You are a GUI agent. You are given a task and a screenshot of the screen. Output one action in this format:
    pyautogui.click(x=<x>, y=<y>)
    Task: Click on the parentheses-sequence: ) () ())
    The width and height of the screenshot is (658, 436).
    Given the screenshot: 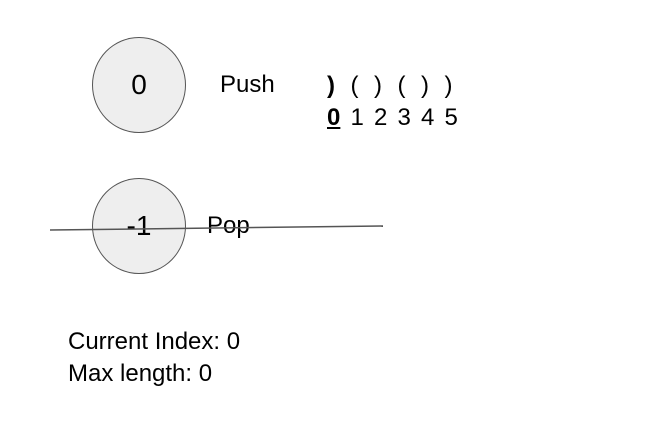 What is the action you would take?
    pyautogui.click(x=397, y=86)
    